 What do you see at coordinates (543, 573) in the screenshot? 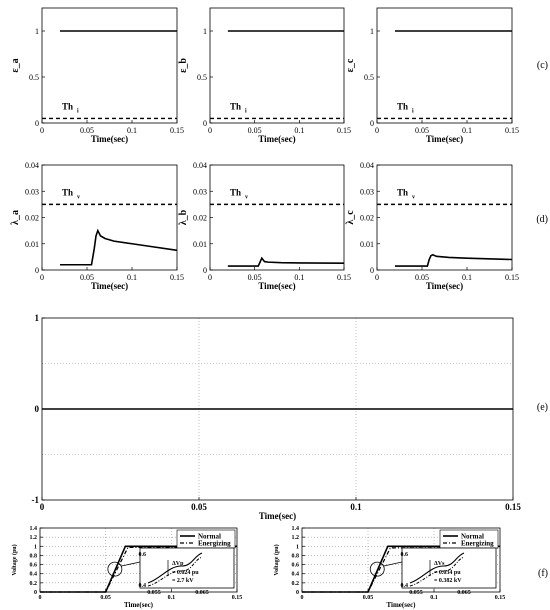
I see `panel-label: (f)` at bounding box center [543, 573].